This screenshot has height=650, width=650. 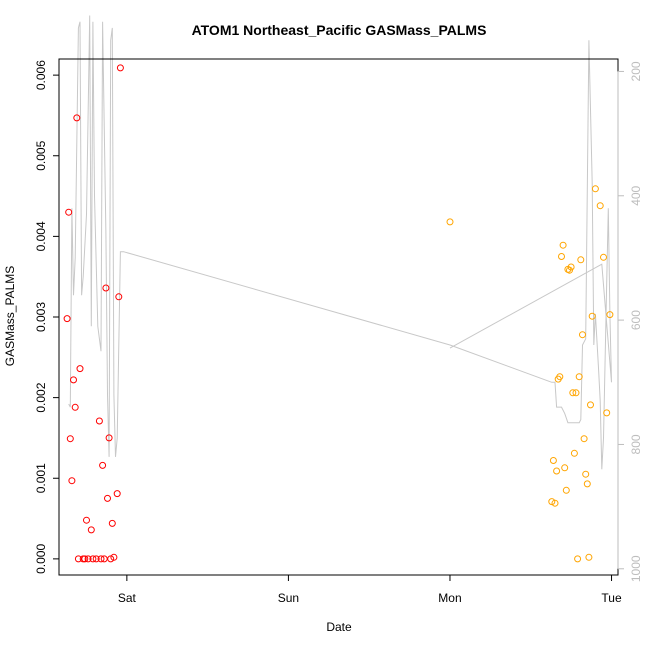 What do you see at coordinates (370, 589) in the screenshot?
I see `x-axis: Sat Sun Mon Tue` at bounding box center [370, 589].